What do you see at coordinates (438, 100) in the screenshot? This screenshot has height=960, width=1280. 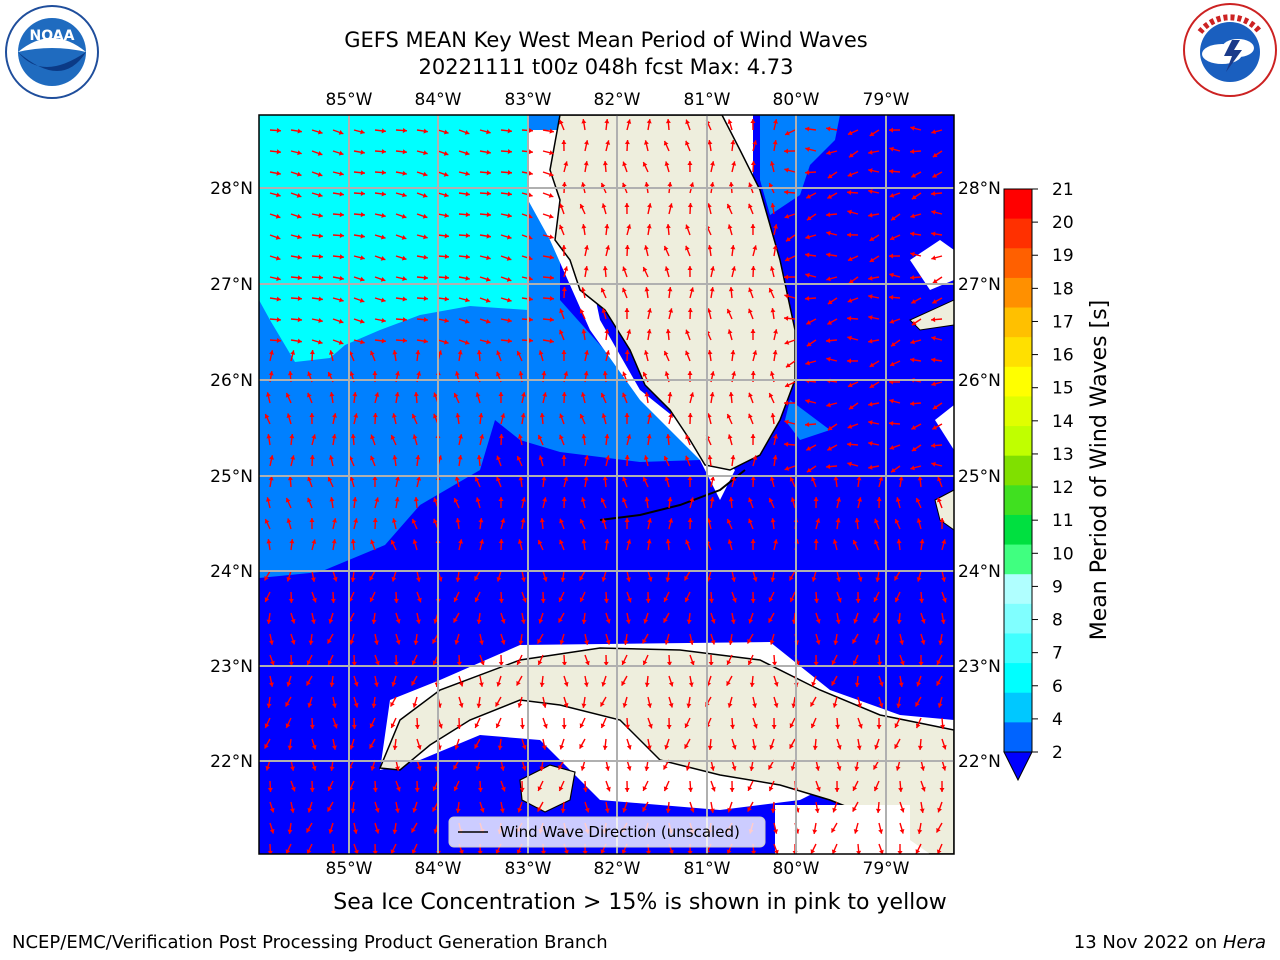 I see `lon-label-top: 84°W` at bounding box center [438, 100].